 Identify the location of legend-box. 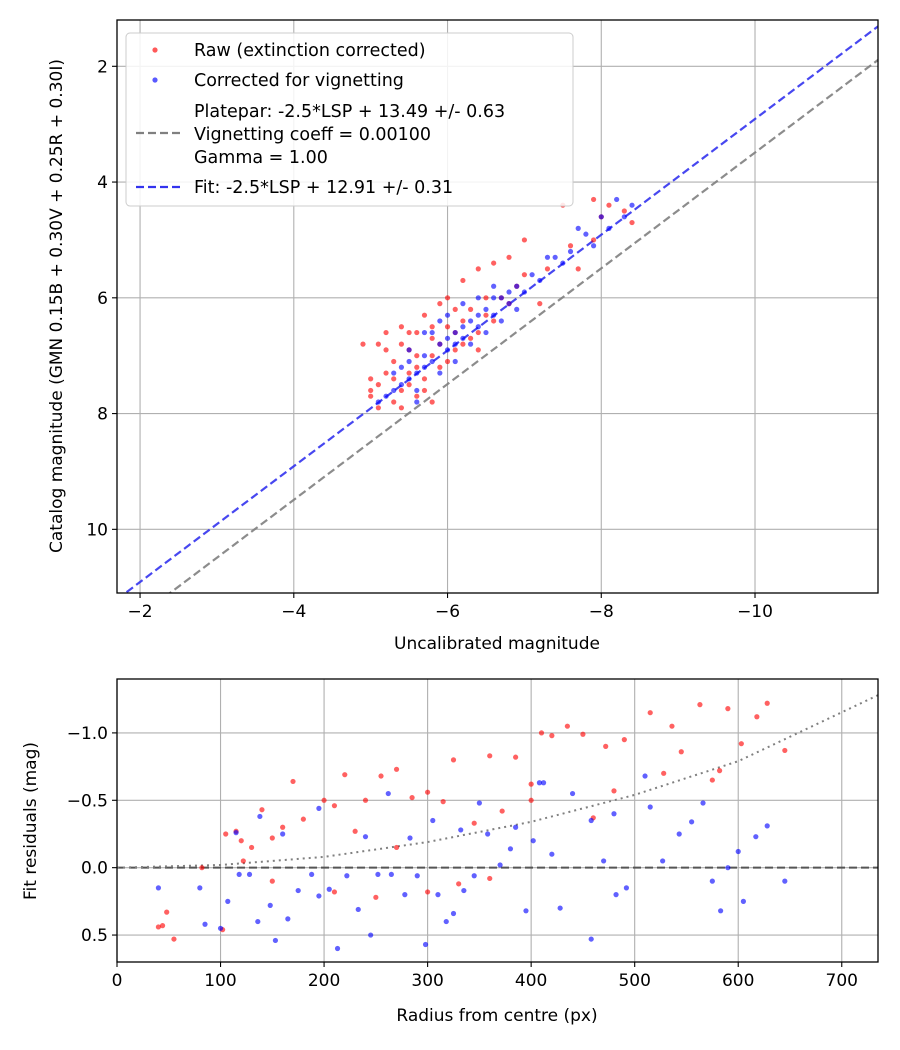
(349, 119).